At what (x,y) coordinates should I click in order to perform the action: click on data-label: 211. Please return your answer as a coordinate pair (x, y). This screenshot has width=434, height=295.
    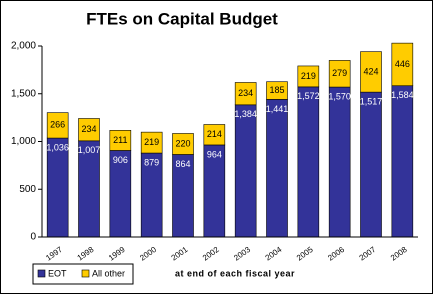
    Looking at the image, I should click on (120, 140).